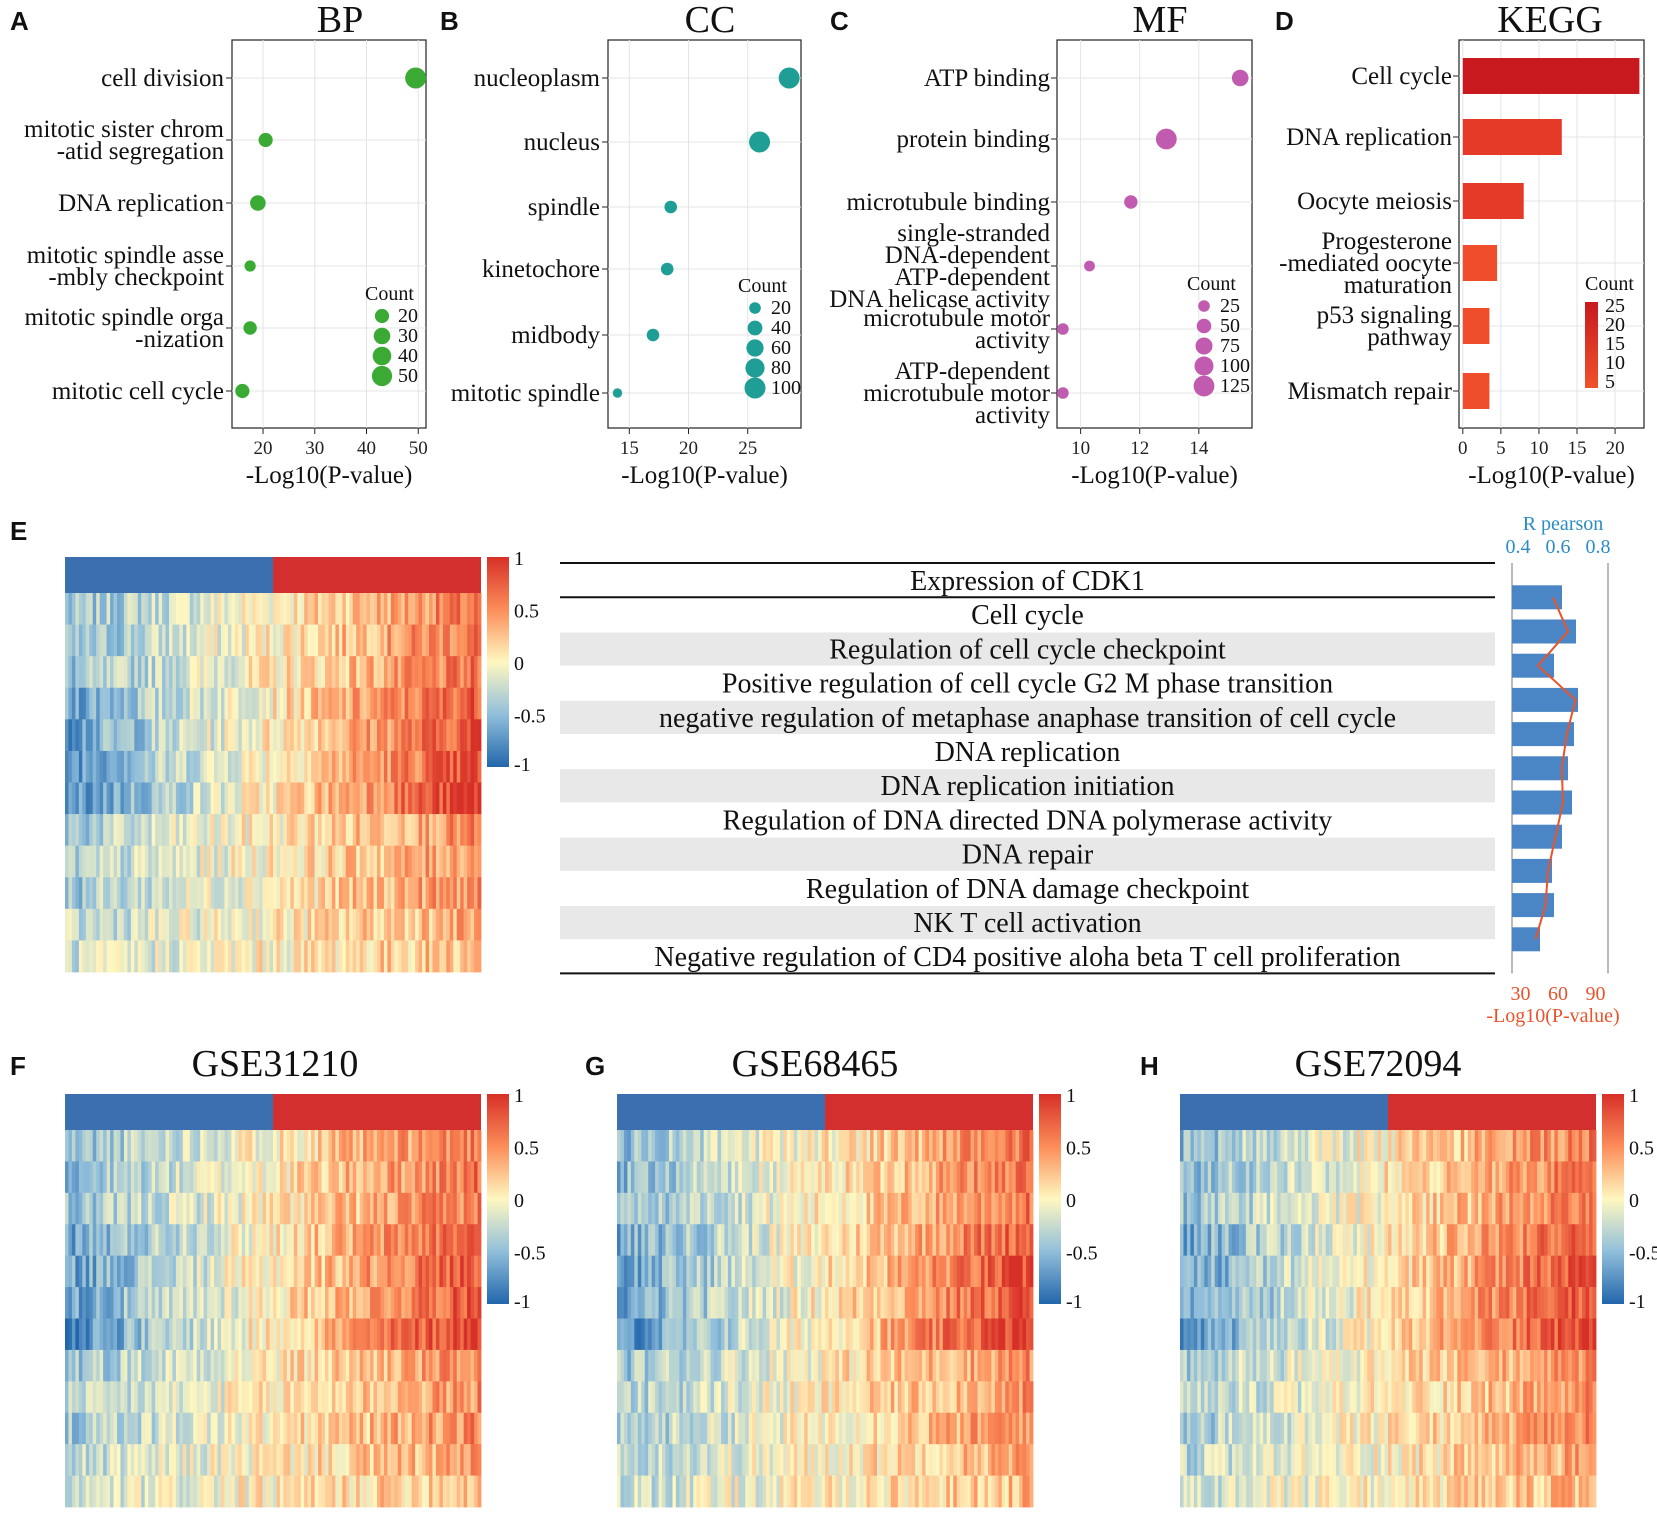  I want to click on term-label-mitotic-cell-cycle: mitotic cell cycle, so click(138, 391).